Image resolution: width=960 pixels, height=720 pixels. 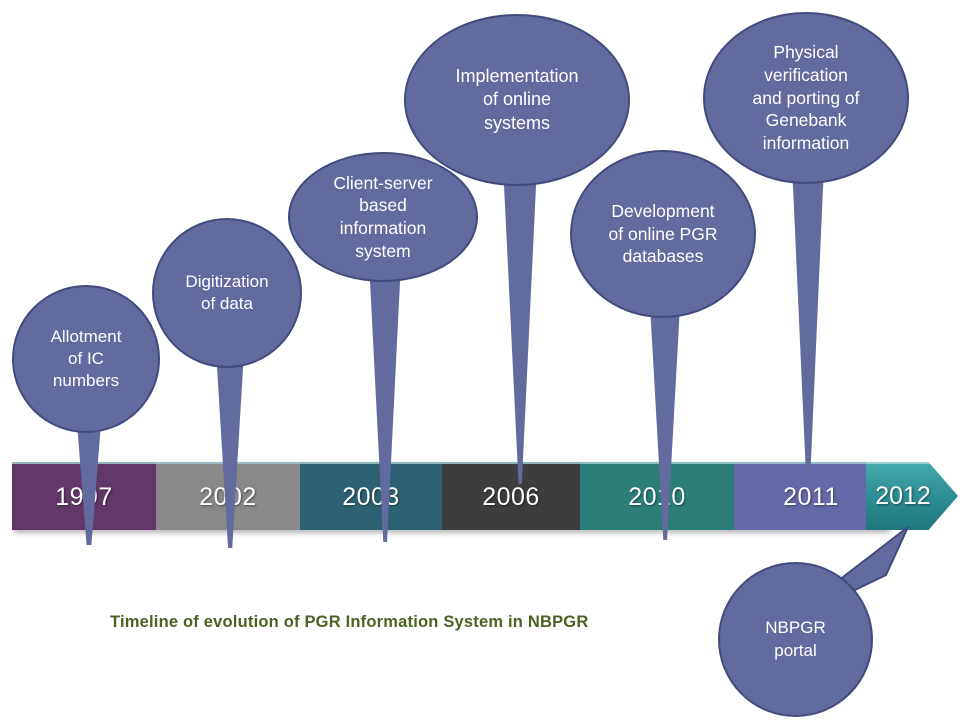 I want to click on callout-allotment-of-ic-numbers: Allotment of IC numbers, so click(x=86, y=415).